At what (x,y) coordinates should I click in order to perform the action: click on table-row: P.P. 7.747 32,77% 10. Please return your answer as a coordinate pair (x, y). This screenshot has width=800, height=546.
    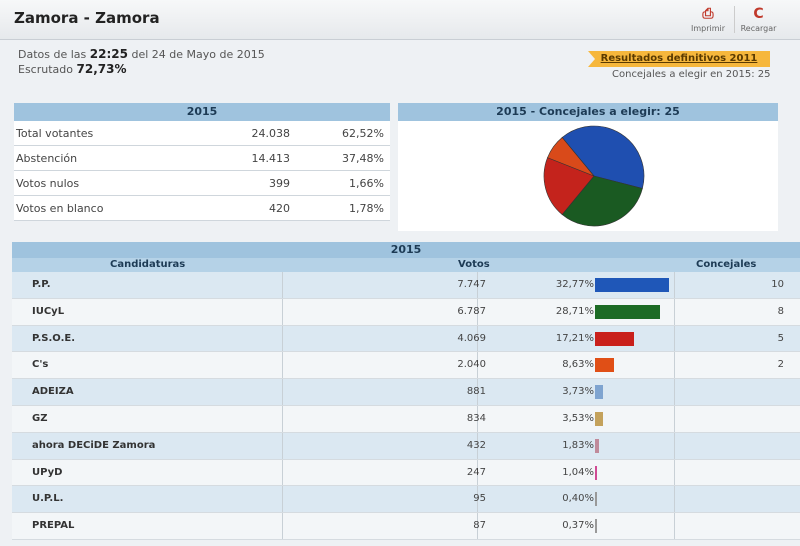
    Looking at the image, I should click on (406, 285).